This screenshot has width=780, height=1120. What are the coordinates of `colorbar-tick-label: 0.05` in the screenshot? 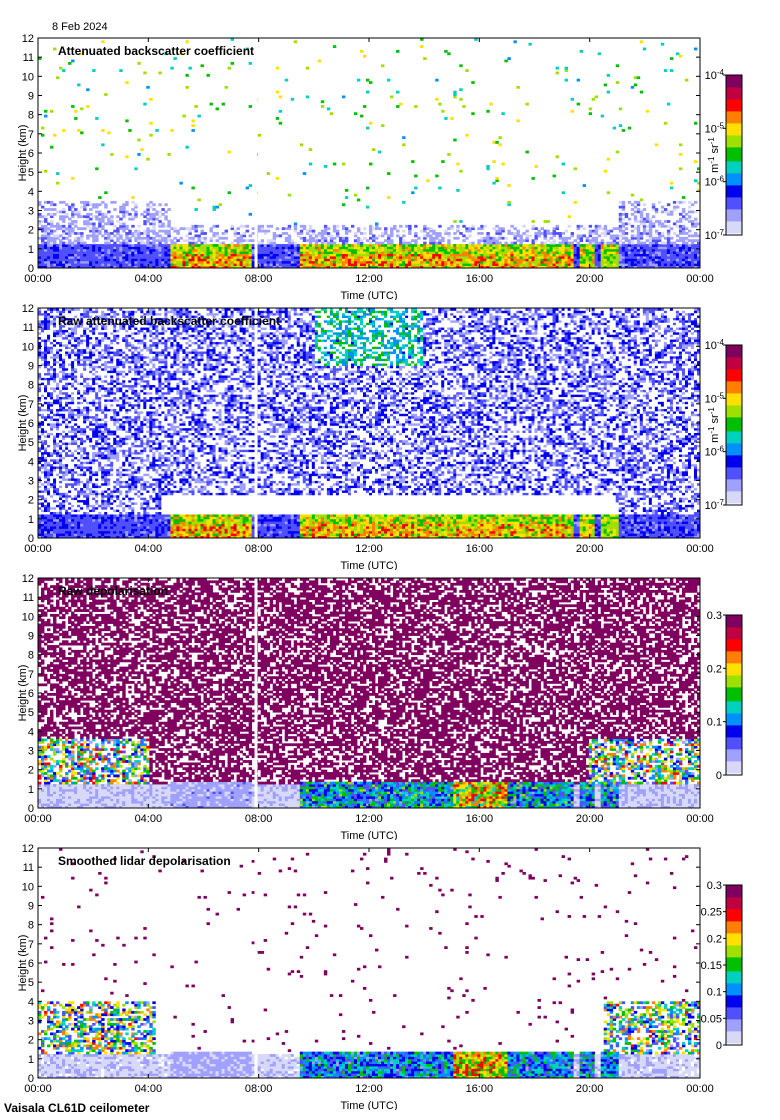 It's located at (711, 1019).